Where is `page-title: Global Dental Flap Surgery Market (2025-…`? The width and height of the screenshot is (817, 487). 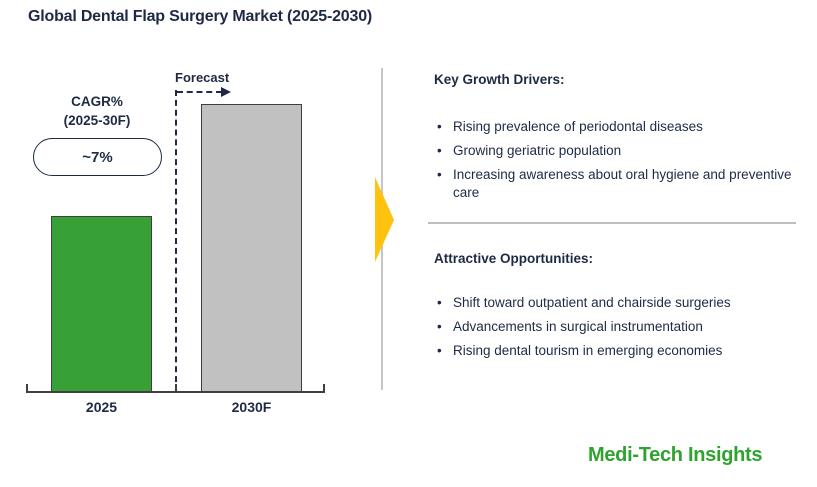
page-title: Global Dental Flap Surgery Market (2025-… is located at coordinates (200, 16).